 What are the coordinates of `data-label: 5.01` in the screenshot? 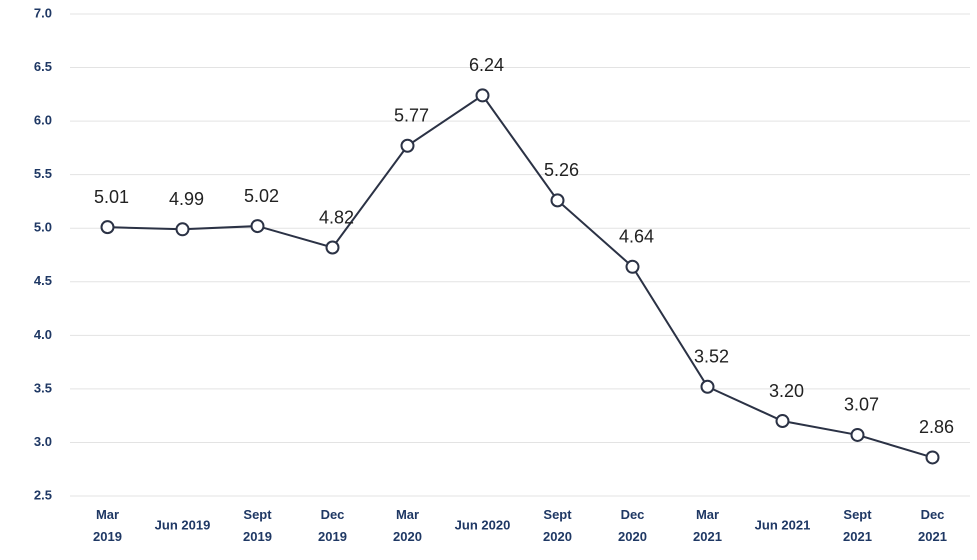 It's located at (111, 197).